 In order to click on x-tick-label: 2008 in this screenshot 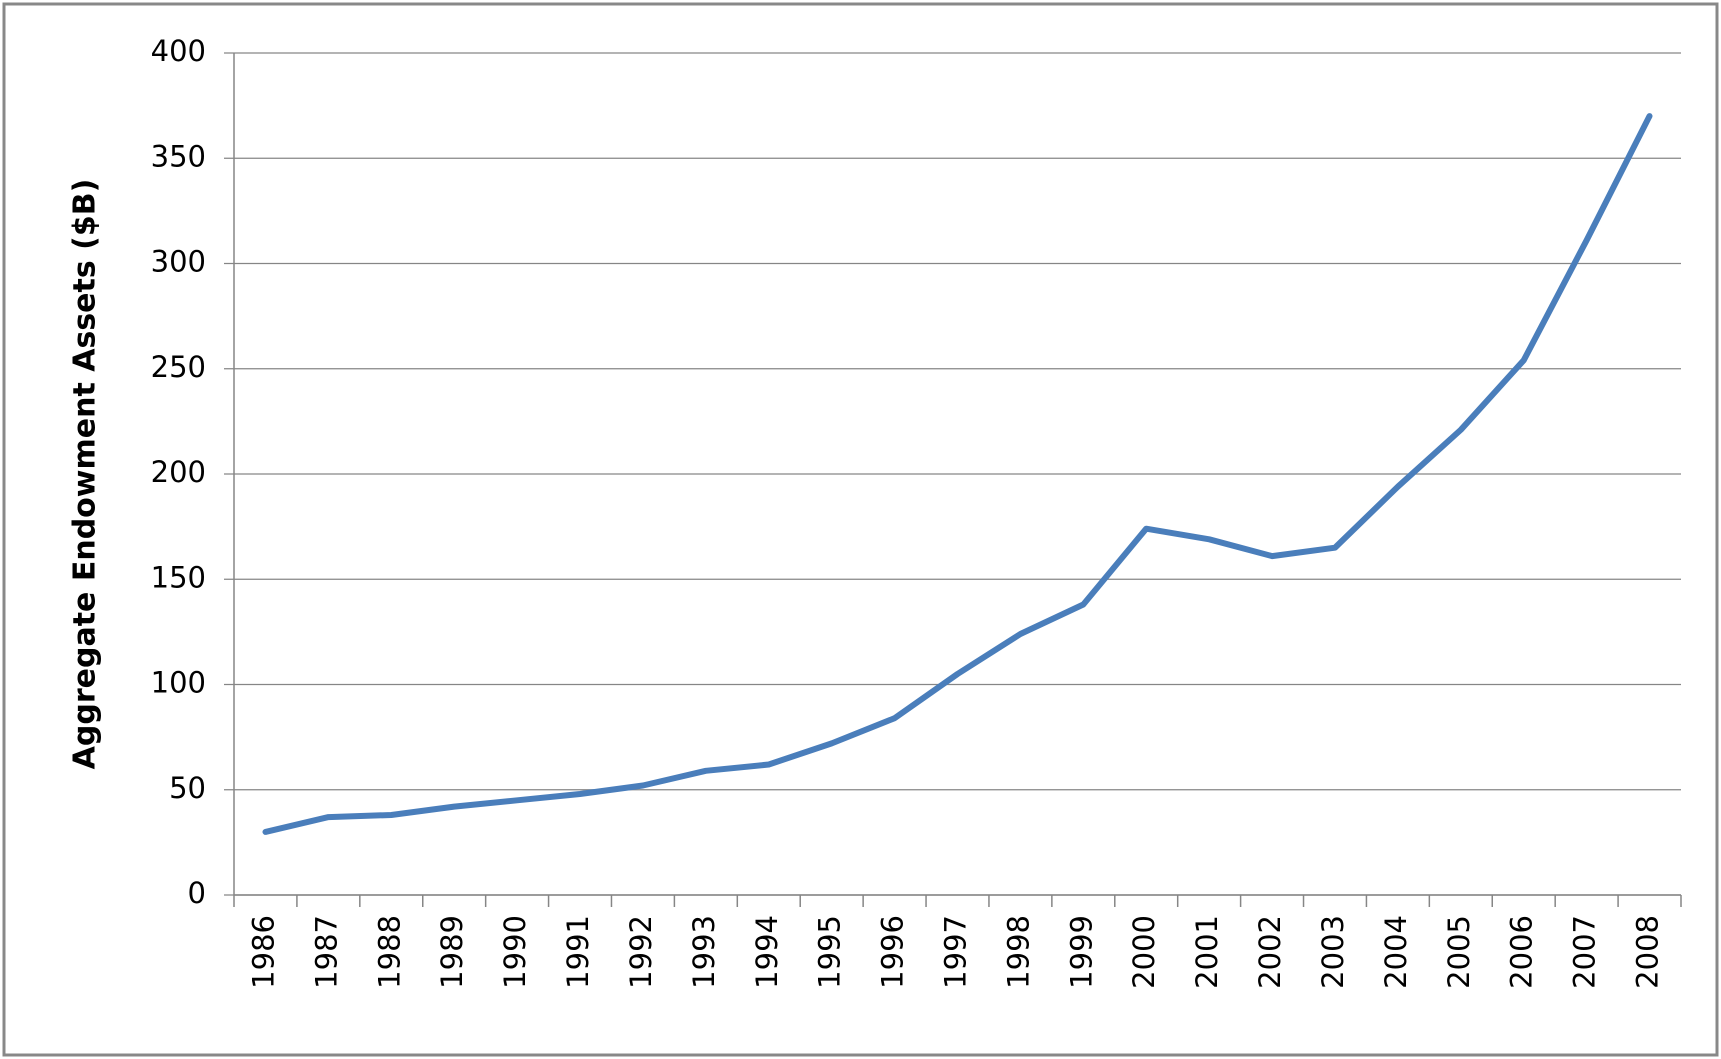, I will do `click(1648, 952)`.